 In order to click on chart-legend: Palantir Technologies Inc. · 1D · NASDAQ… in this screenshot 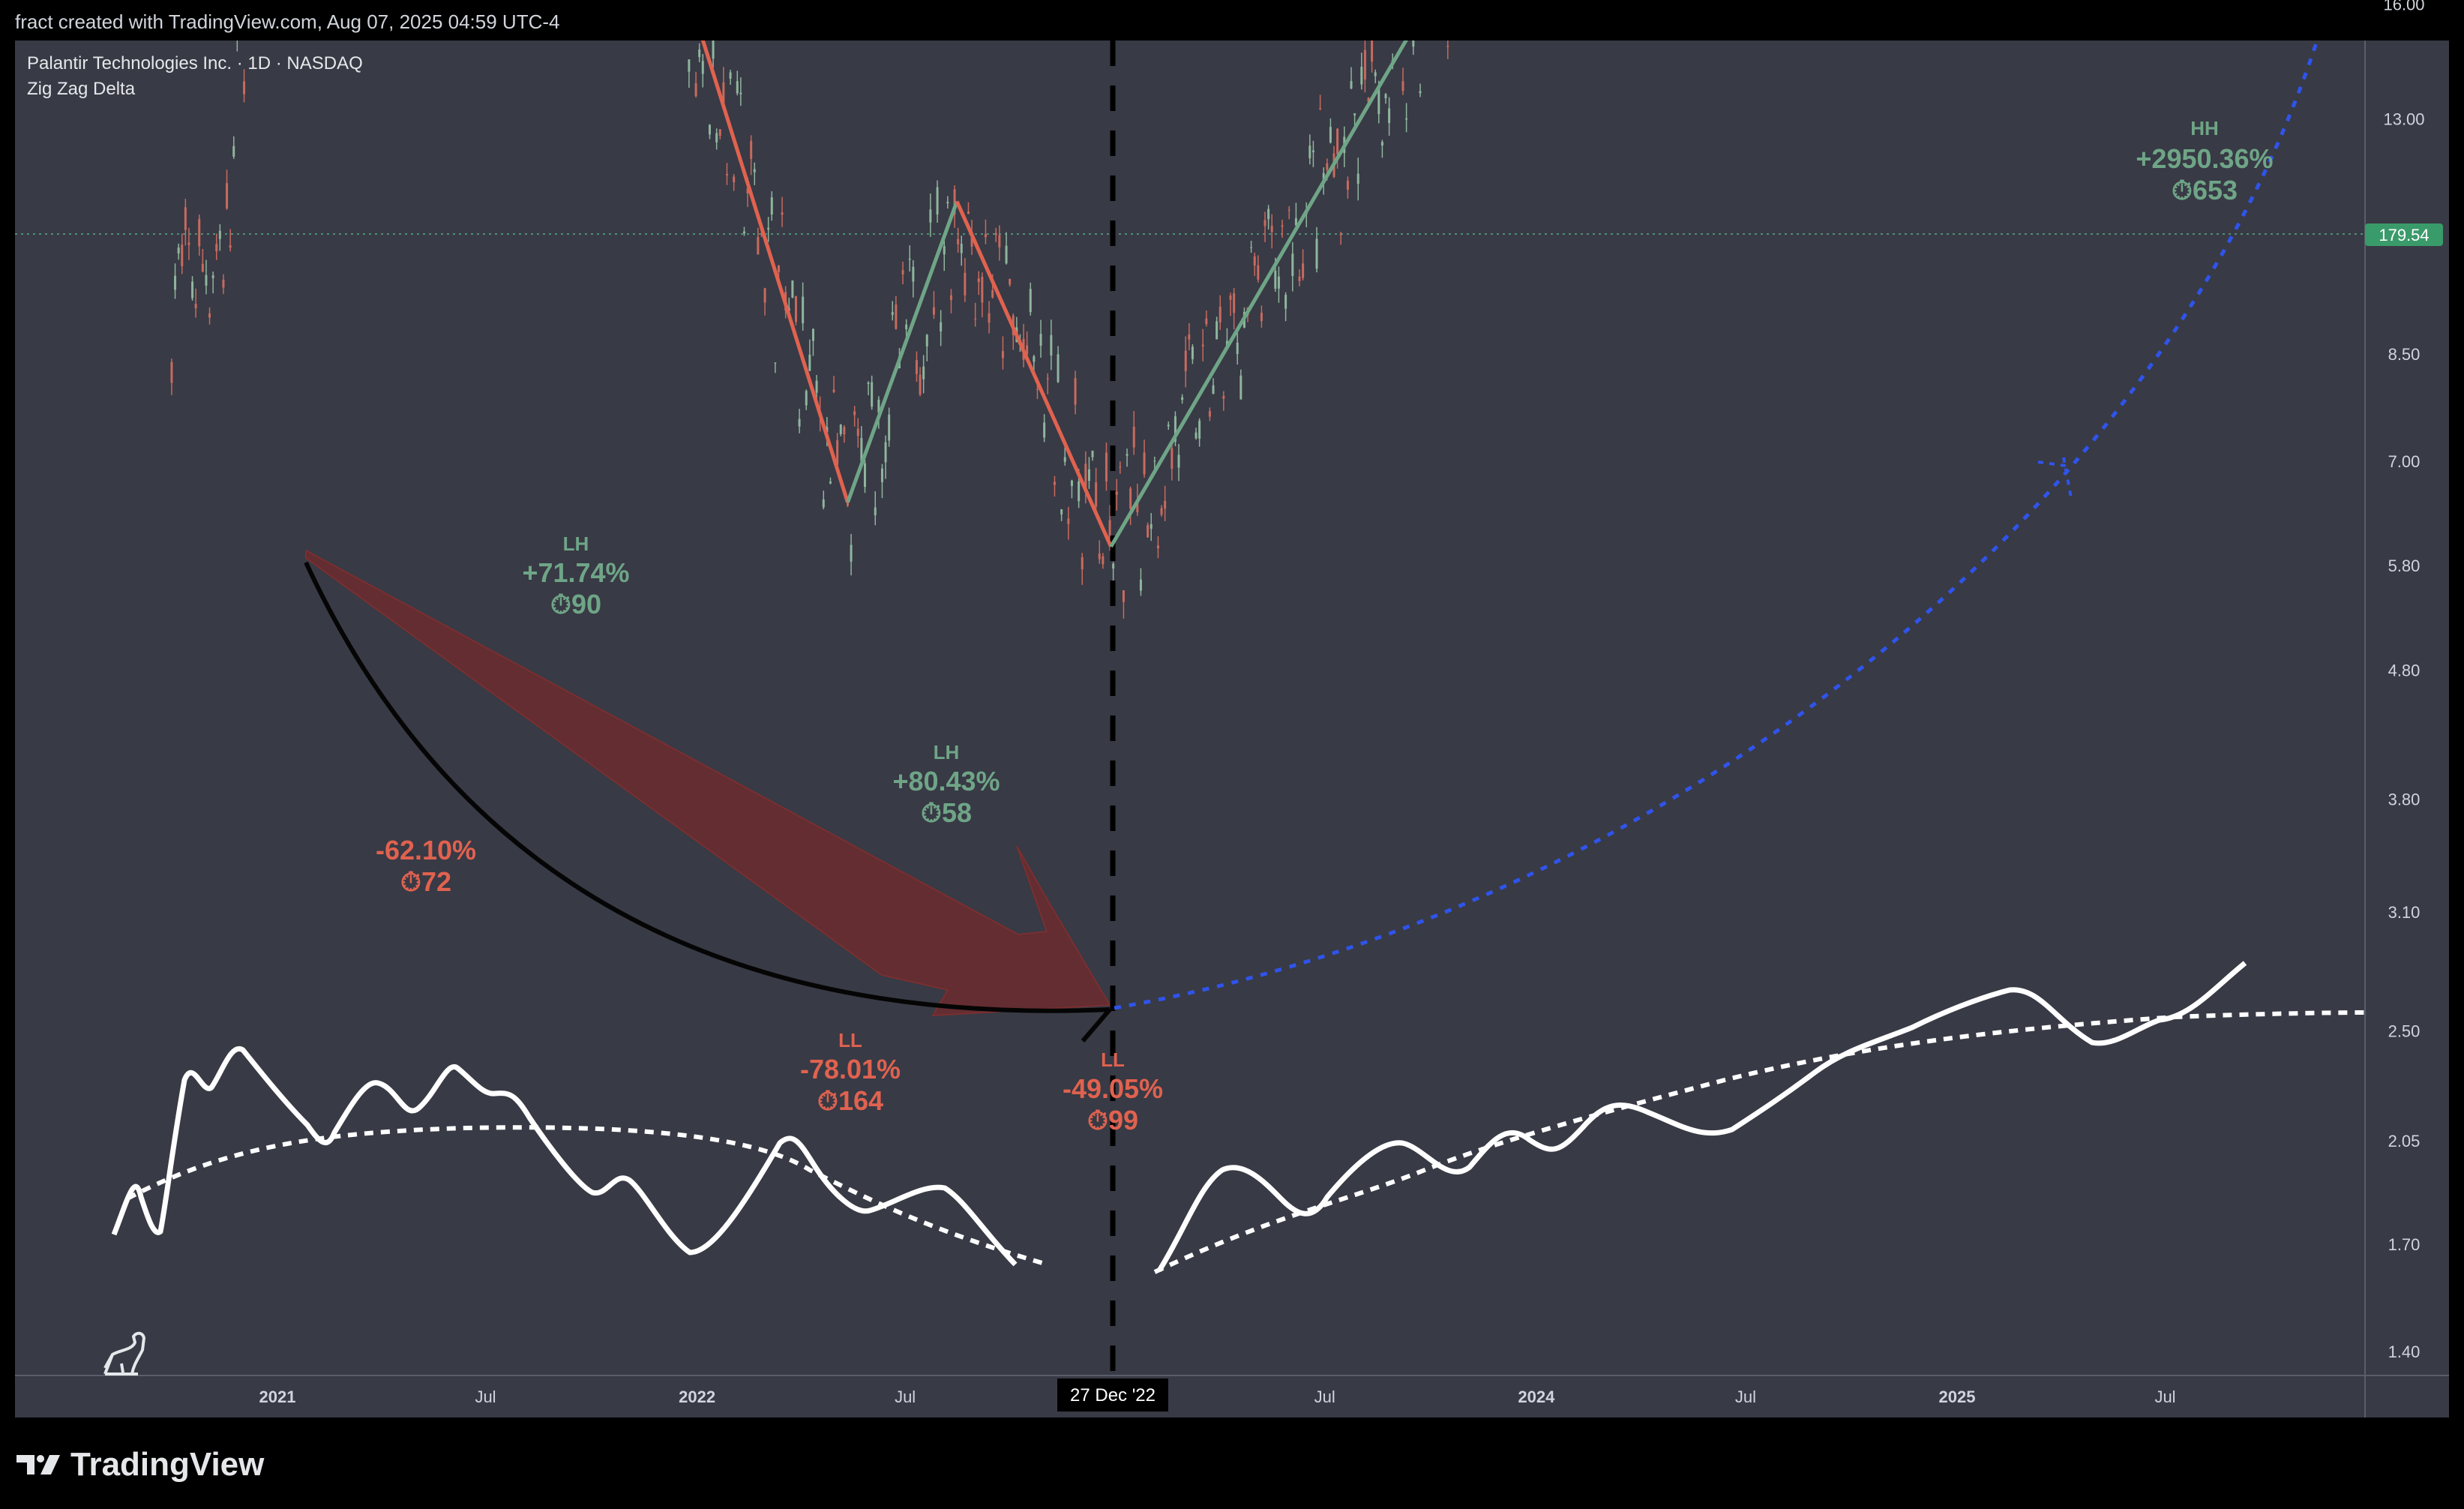, I will do `click(195, 76)`.